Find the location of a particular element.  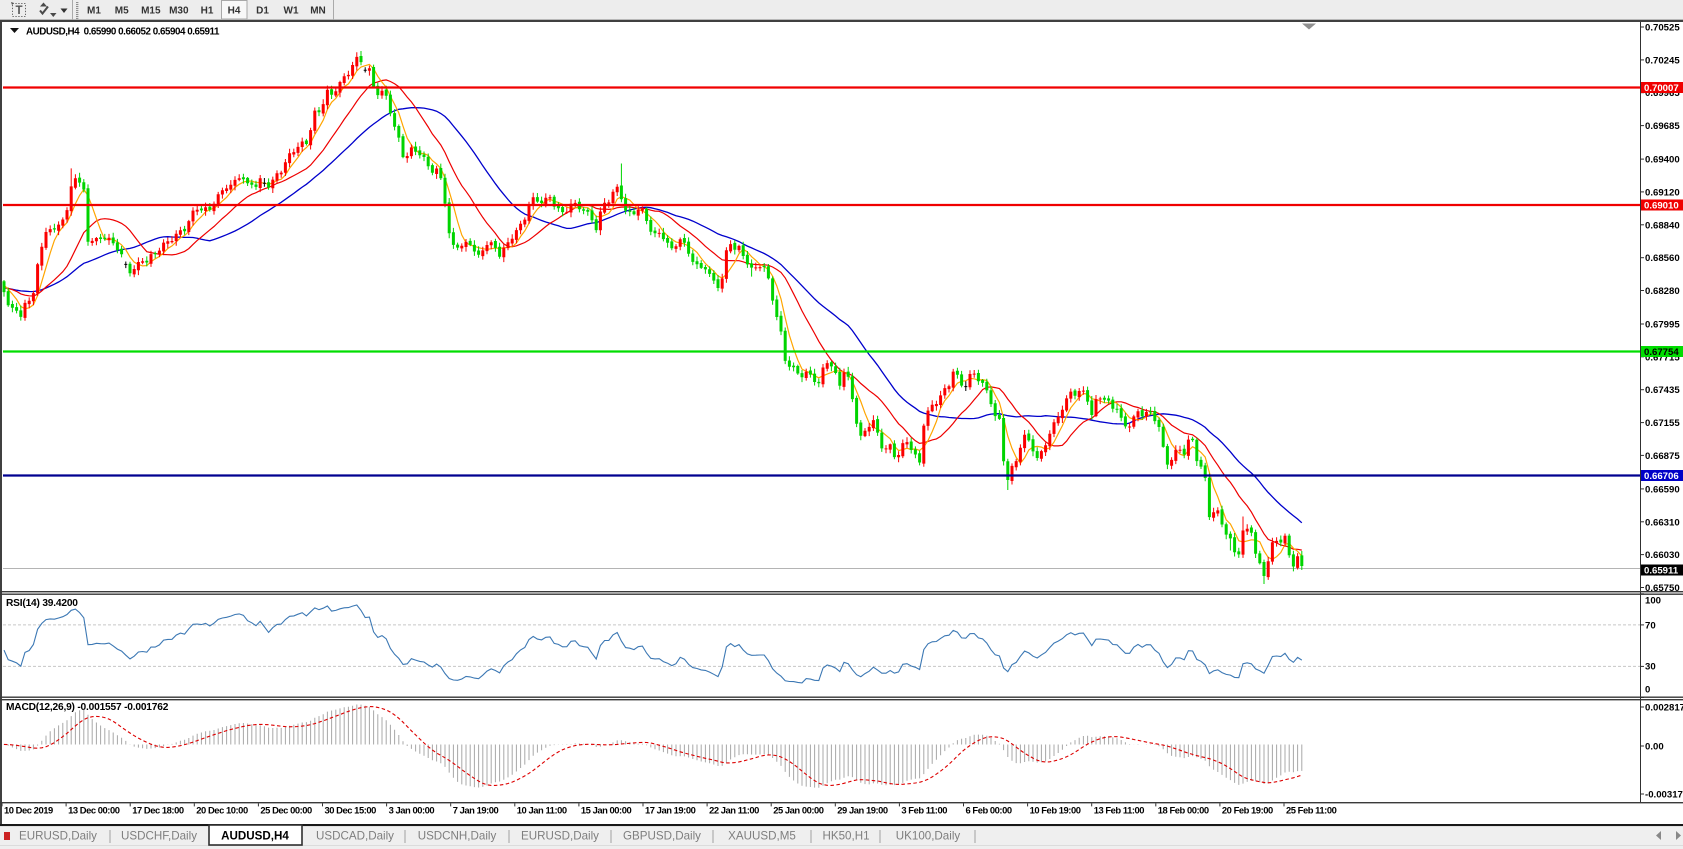

svg-text: 17 Dec 18:00 is located at coordinates (158, 810).